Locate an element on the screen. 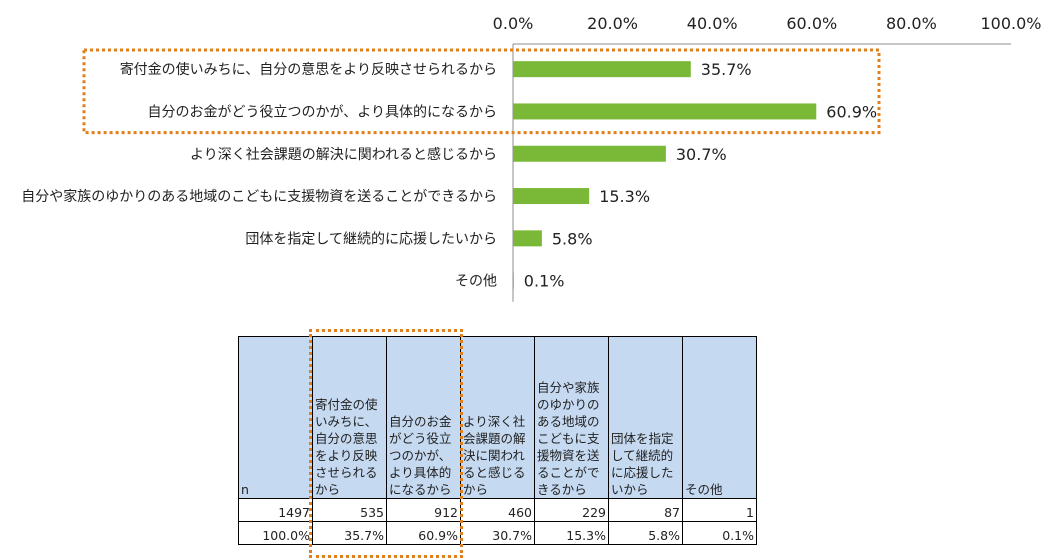 The height and width of the screenshot is (560, 1053). table-cell: 229 is located at coordinates (571, 510).